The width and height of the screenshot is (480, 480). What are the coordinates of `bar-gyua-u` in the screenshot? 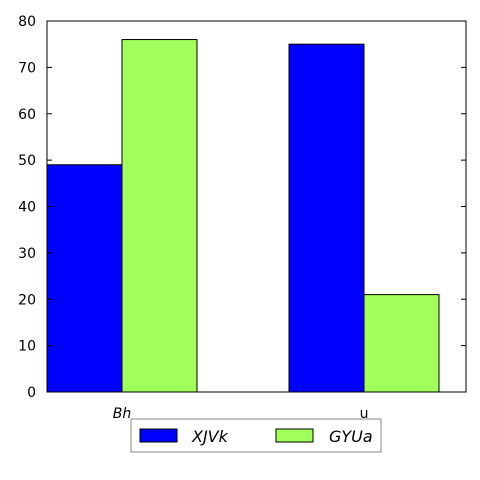 It's located at (401, 343).